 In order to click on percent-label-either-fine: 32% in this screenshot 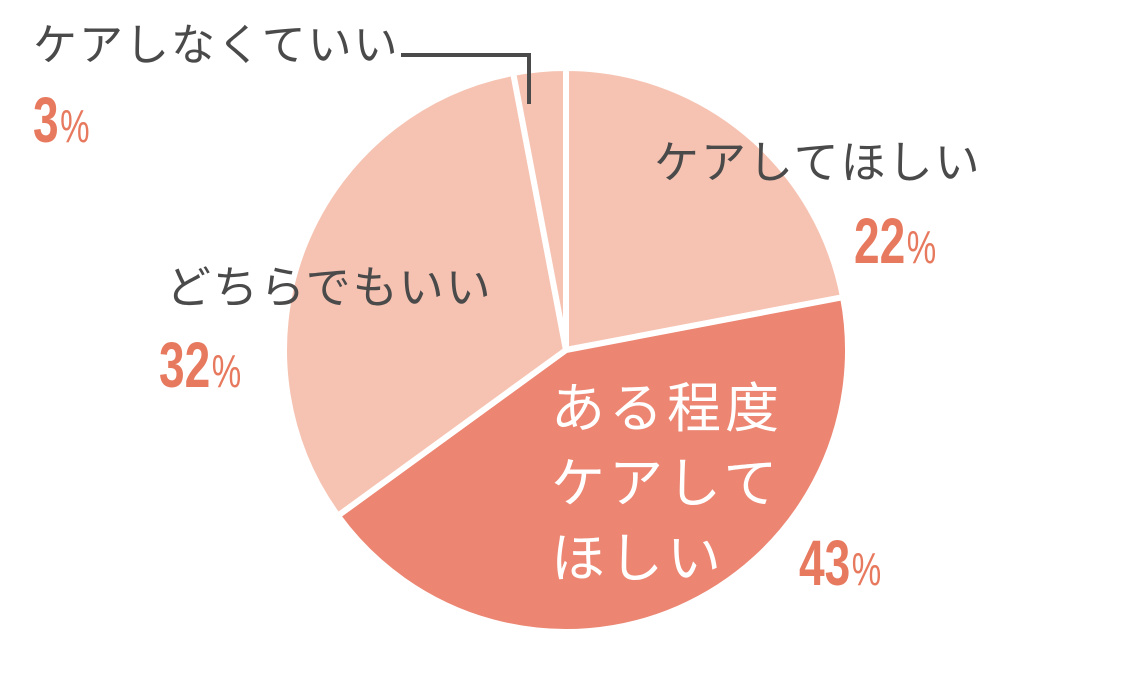, I will do `click(200, 365)`.